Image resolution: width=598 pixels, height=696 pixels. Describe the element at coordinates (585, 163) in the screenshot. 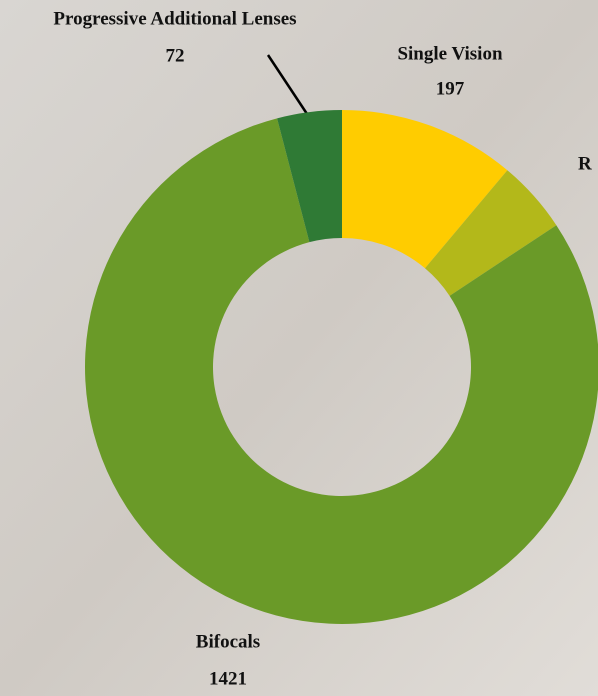

I see `segment-label: R` at that location.